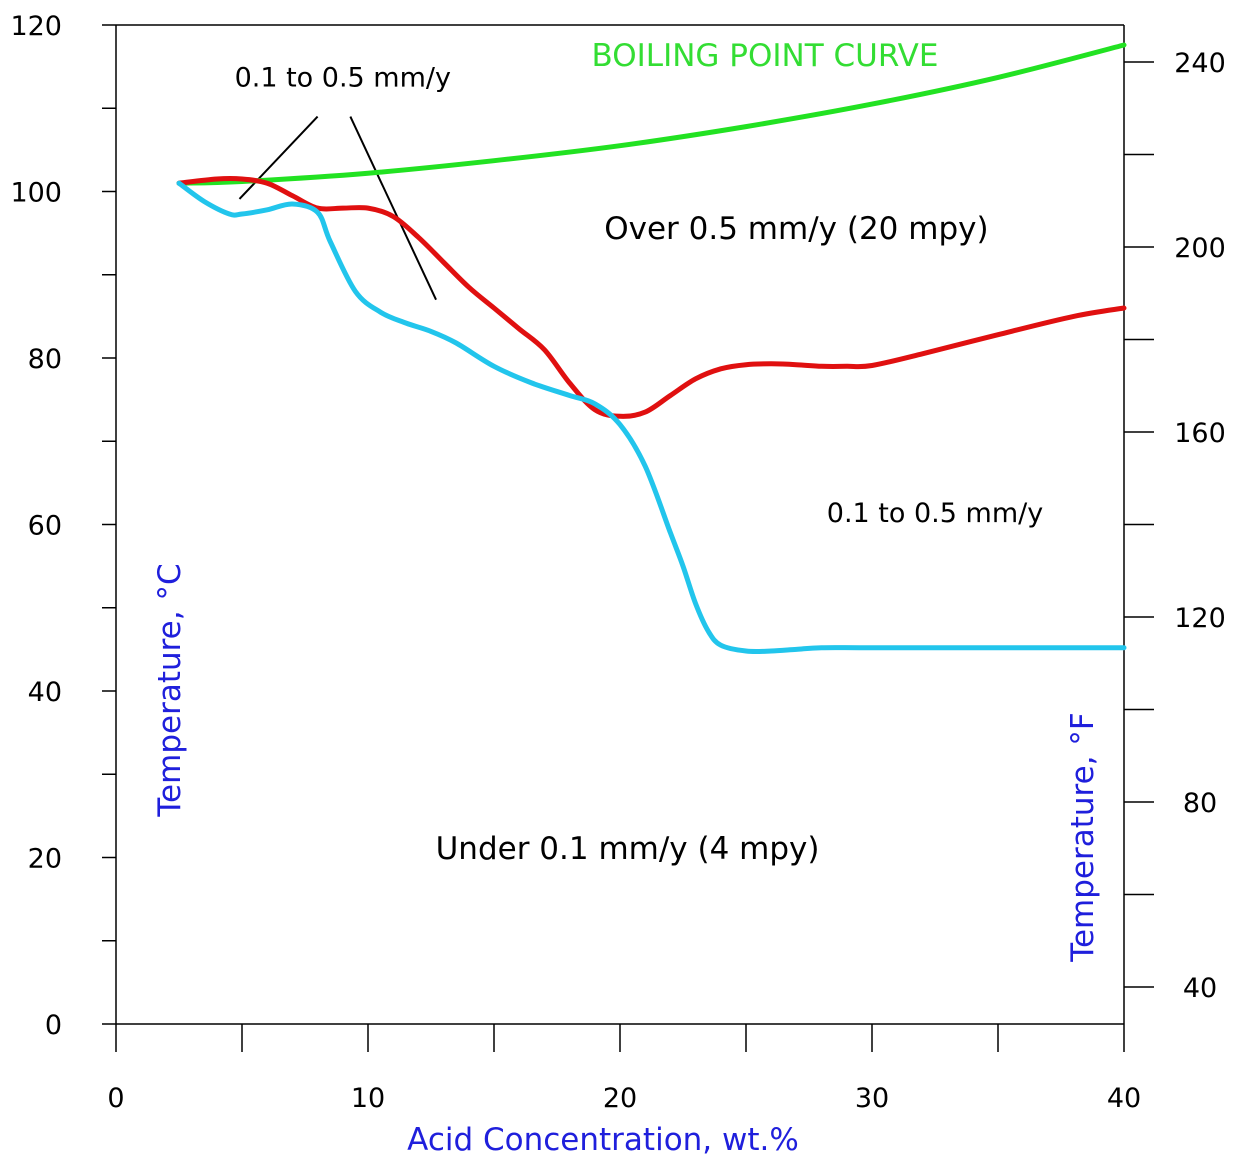 Image resolution: width=1241 pixels, height=1159 pixels. I want to click on y-axis-title-left: Temperature, °C, so click(170, 690).